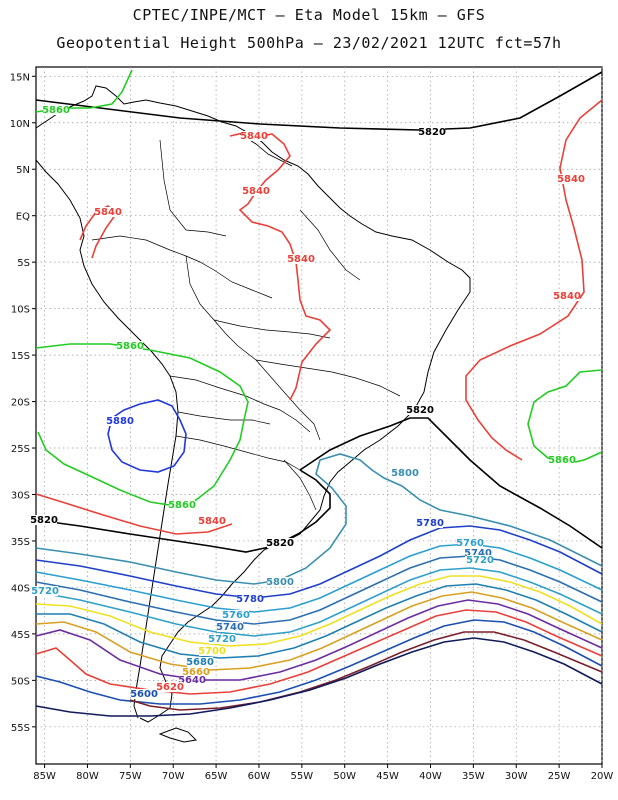 The height and width of the screenshot is (800, 618). I want to click on contour-label: 5620, so click(170, 687).